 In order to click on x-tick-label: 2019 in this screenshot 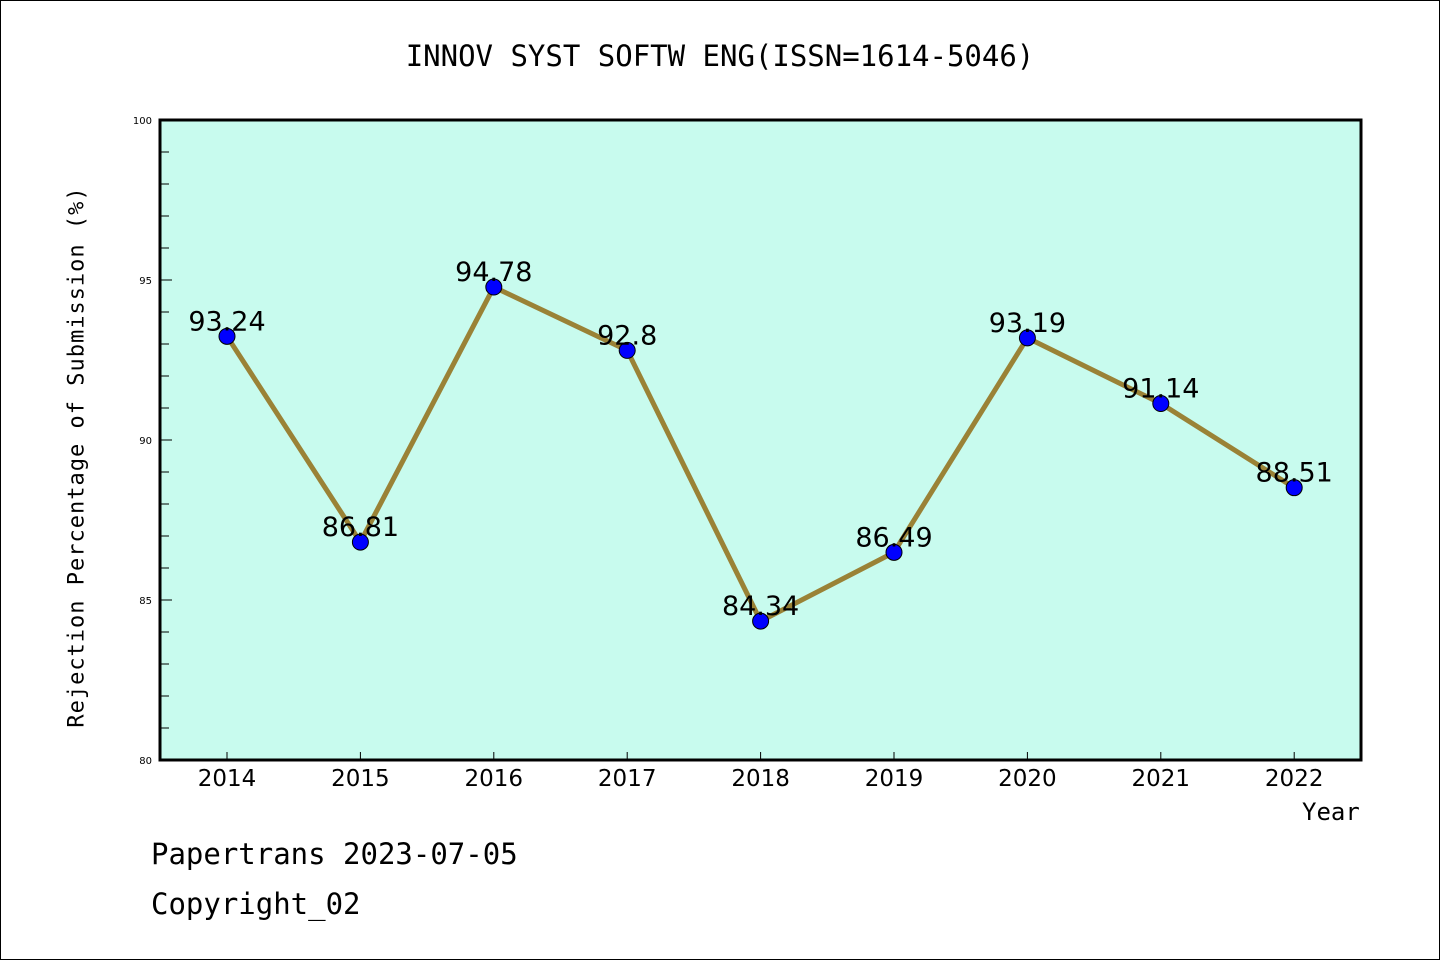, I will do `click(894, 779)`.